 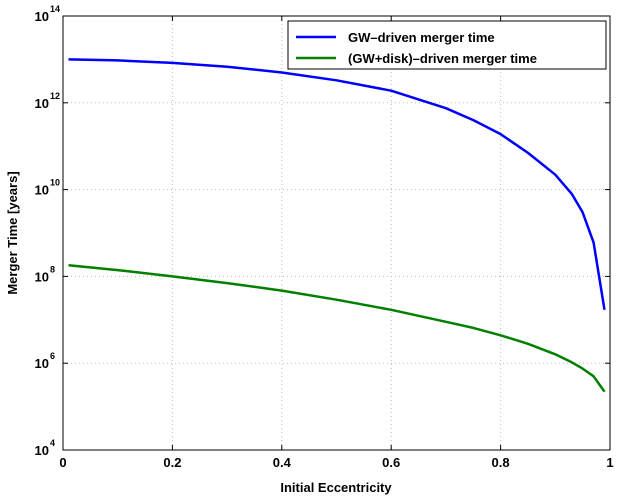 What do you see at coordinates (282, 462) in the screenshot?
I see `x-tick-label: 0.4` at bounding box center [282, 462].